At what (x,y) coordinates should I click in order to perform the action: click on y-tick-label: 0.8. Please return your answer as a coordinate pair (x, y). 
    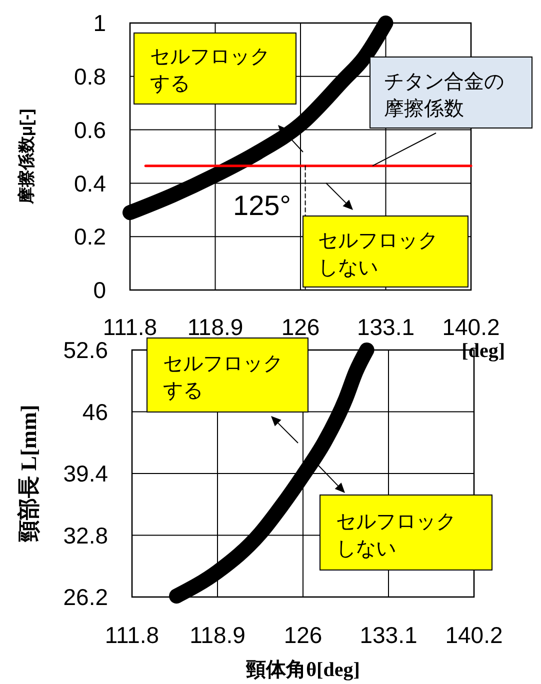
    Looking at the image, I should click on (90, 76).